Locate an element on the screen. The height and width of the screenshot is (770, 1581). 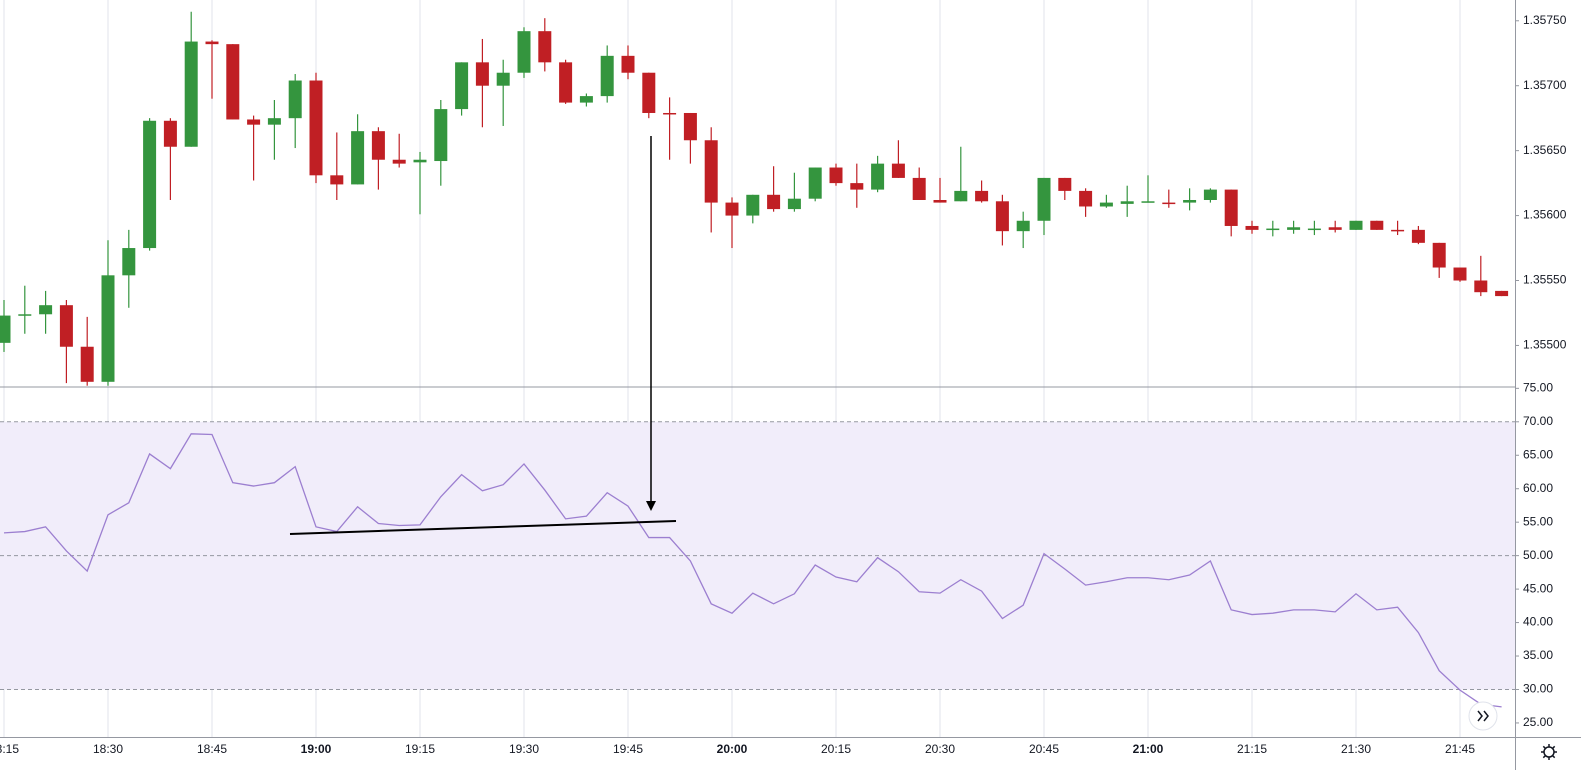
y-tick-label: 30.00 is located at coordinates (1538, 689).